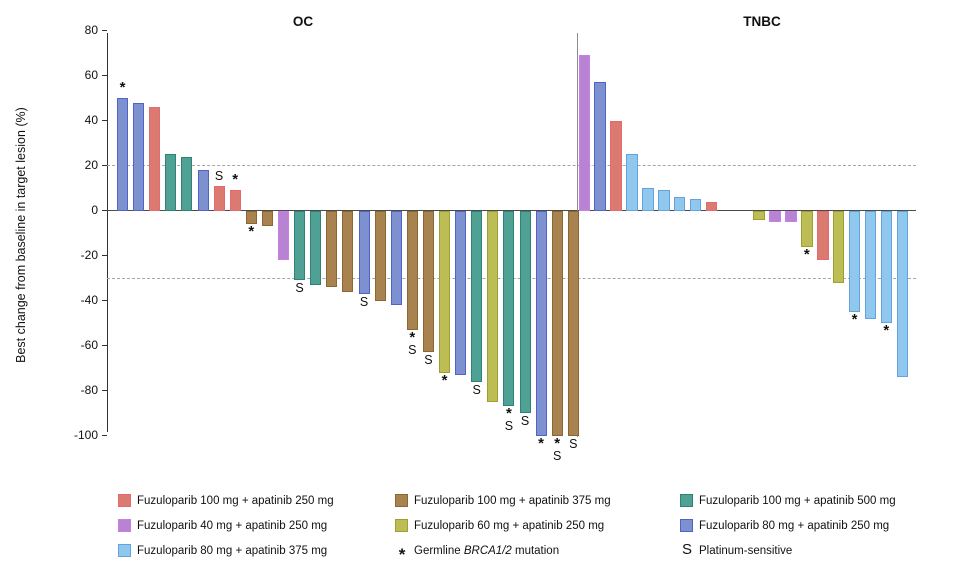 This screenshot has width=976, height=578. Describe the element at coordinates (303, 21) in the screenshot. I see `panel-title-oc: OC` at that location.